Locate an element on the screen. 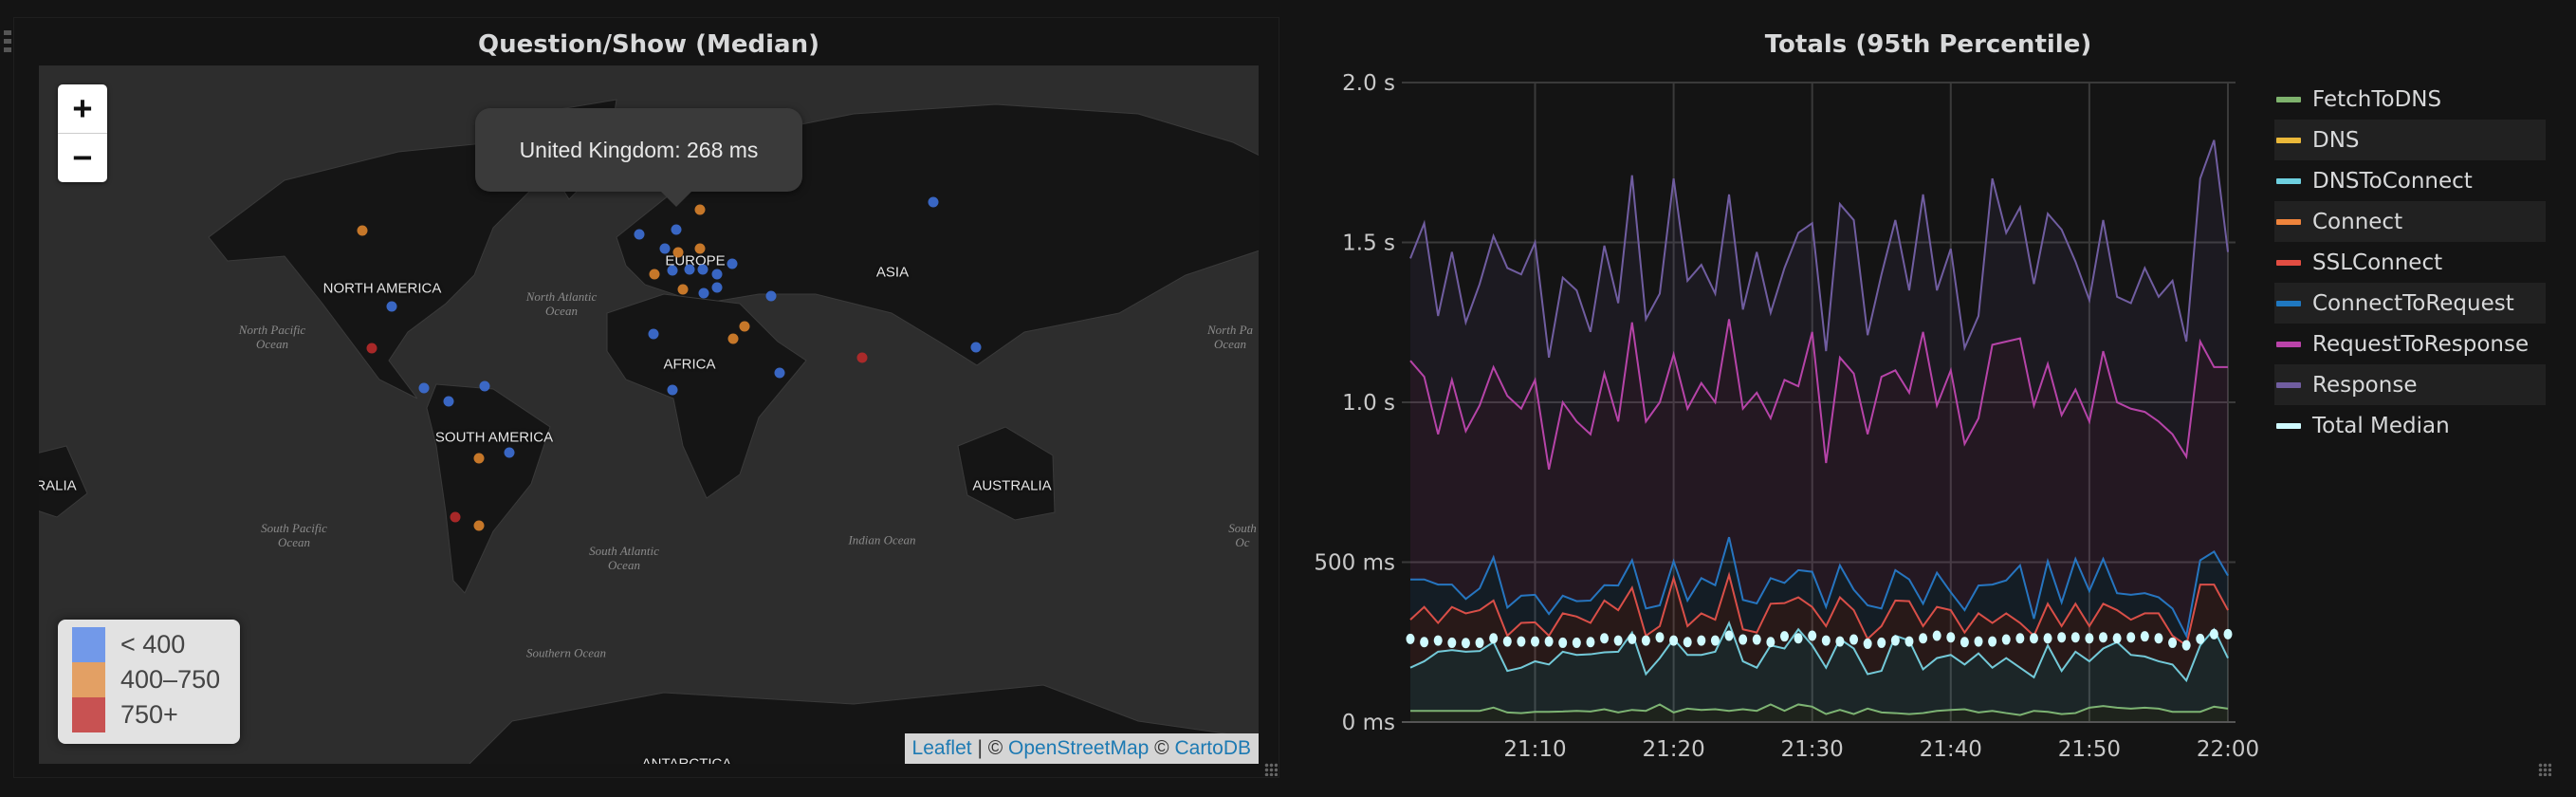 The image size is (2576, 797). continent-label: AFRICA is located at coordinates (689, 364).